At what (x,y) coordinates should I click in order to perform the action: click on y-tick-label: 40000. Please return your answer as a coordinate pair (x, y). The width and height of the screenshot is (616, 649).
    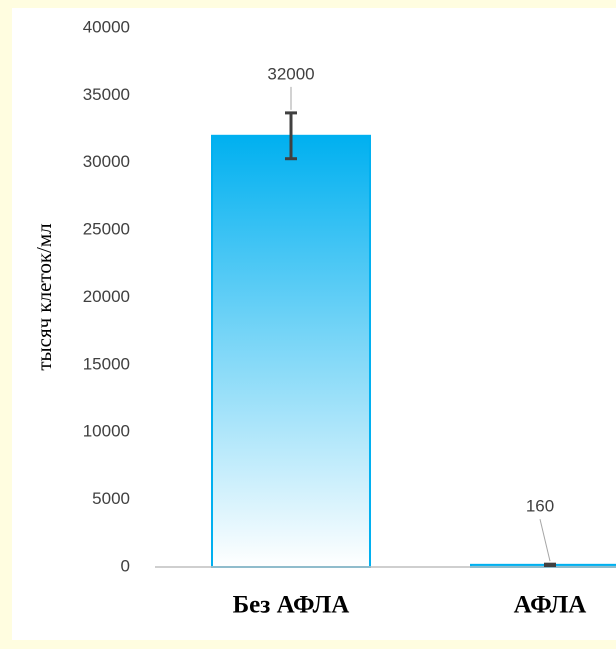
    Looking at the image, I should click on (106, 26).